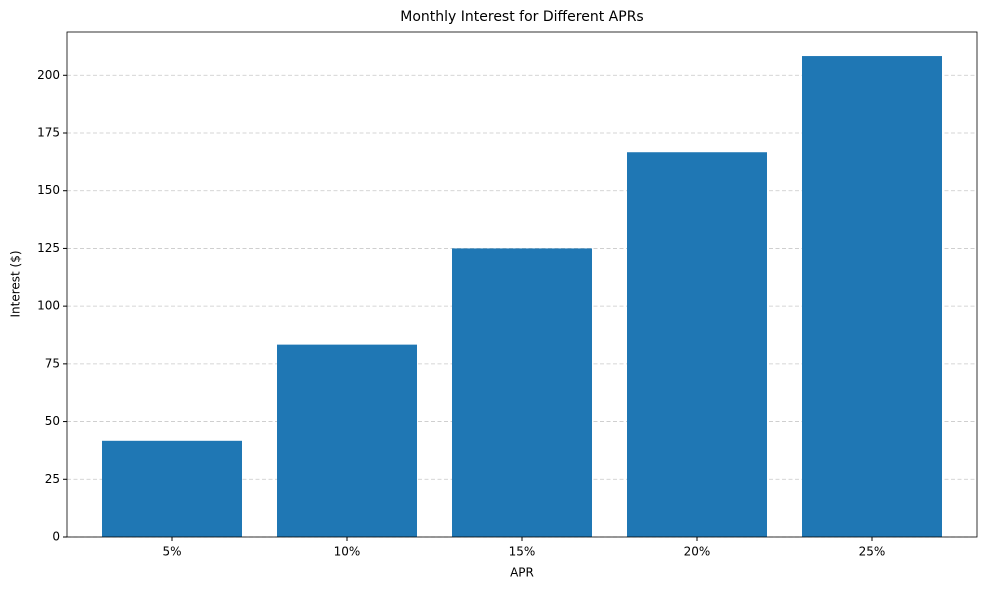 This screenshot has height=590, width=989. Describe the element at coordinates (48, 190) in the screenshot. I see `y-tick-label: 150` at that location.